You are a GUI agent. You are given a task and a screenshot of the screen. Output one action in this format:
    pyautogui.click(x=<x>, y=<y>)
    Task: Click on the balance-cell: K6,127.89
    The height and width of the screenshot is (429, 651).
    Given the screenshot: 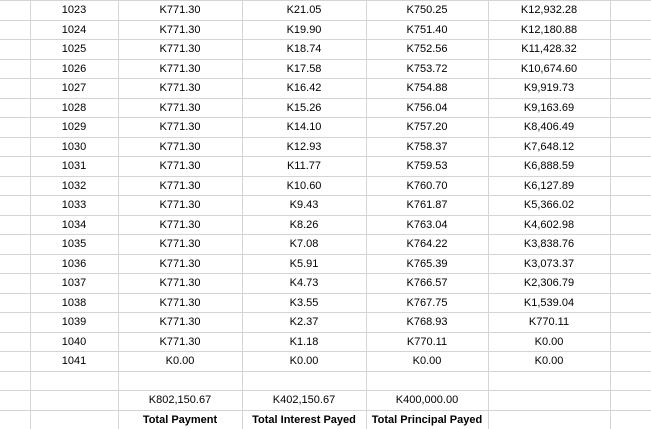 What is the action you would take?
    pyautogui.click(x=549, y=185)
    